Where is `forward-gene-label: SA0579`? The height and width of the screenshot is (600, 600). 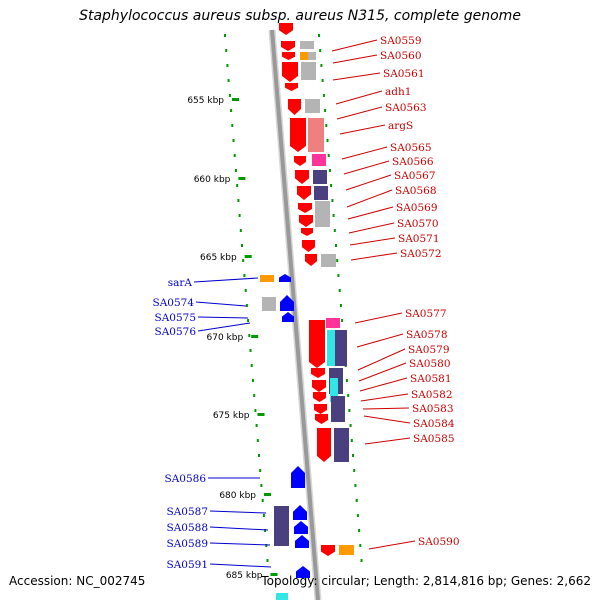 forward-gene-label: SA0579 is located at coordinates (429, 350).